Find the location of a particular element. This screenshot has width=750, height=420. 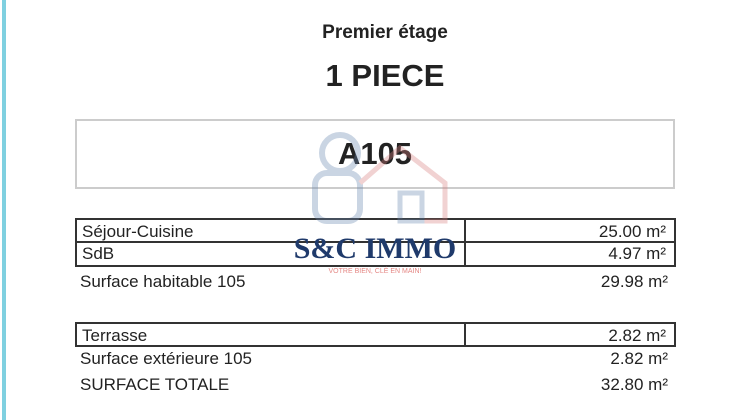

room-label: Séjour-Cuisine is located at coordinates (138, 231).